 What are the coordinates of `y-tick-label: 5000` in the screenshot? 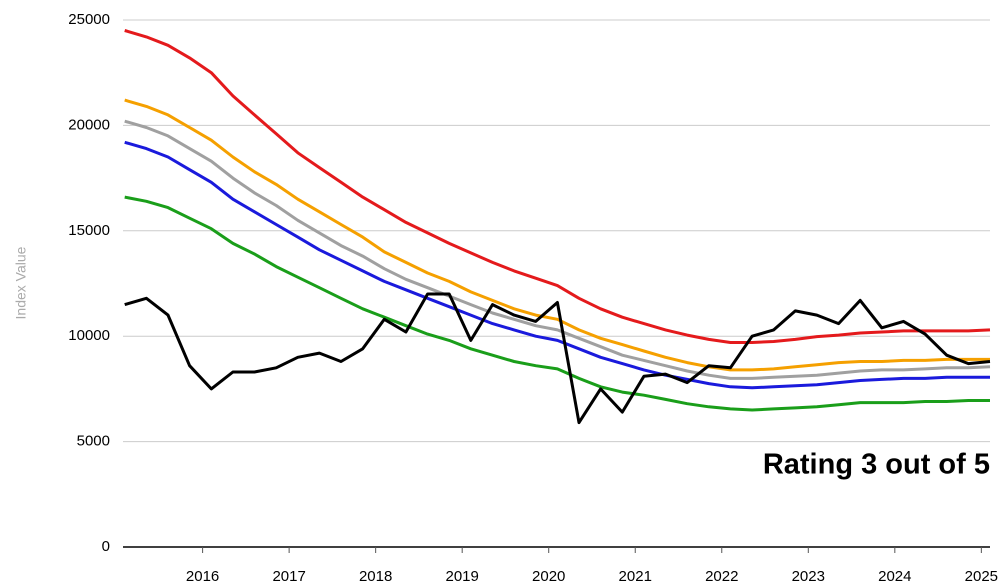 It's located at (93, 441).